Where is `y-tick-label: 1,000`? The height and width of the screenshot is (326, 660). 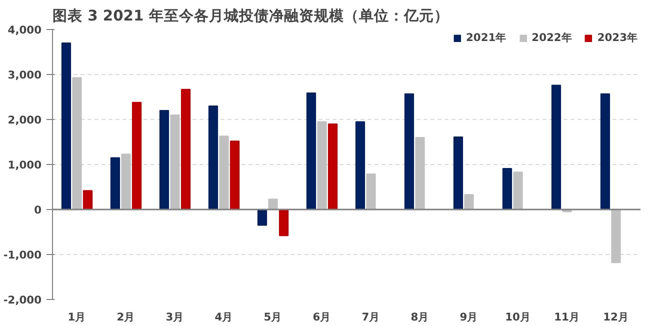
y-tick-label: 1,000 is located at coordinates (25, 165).